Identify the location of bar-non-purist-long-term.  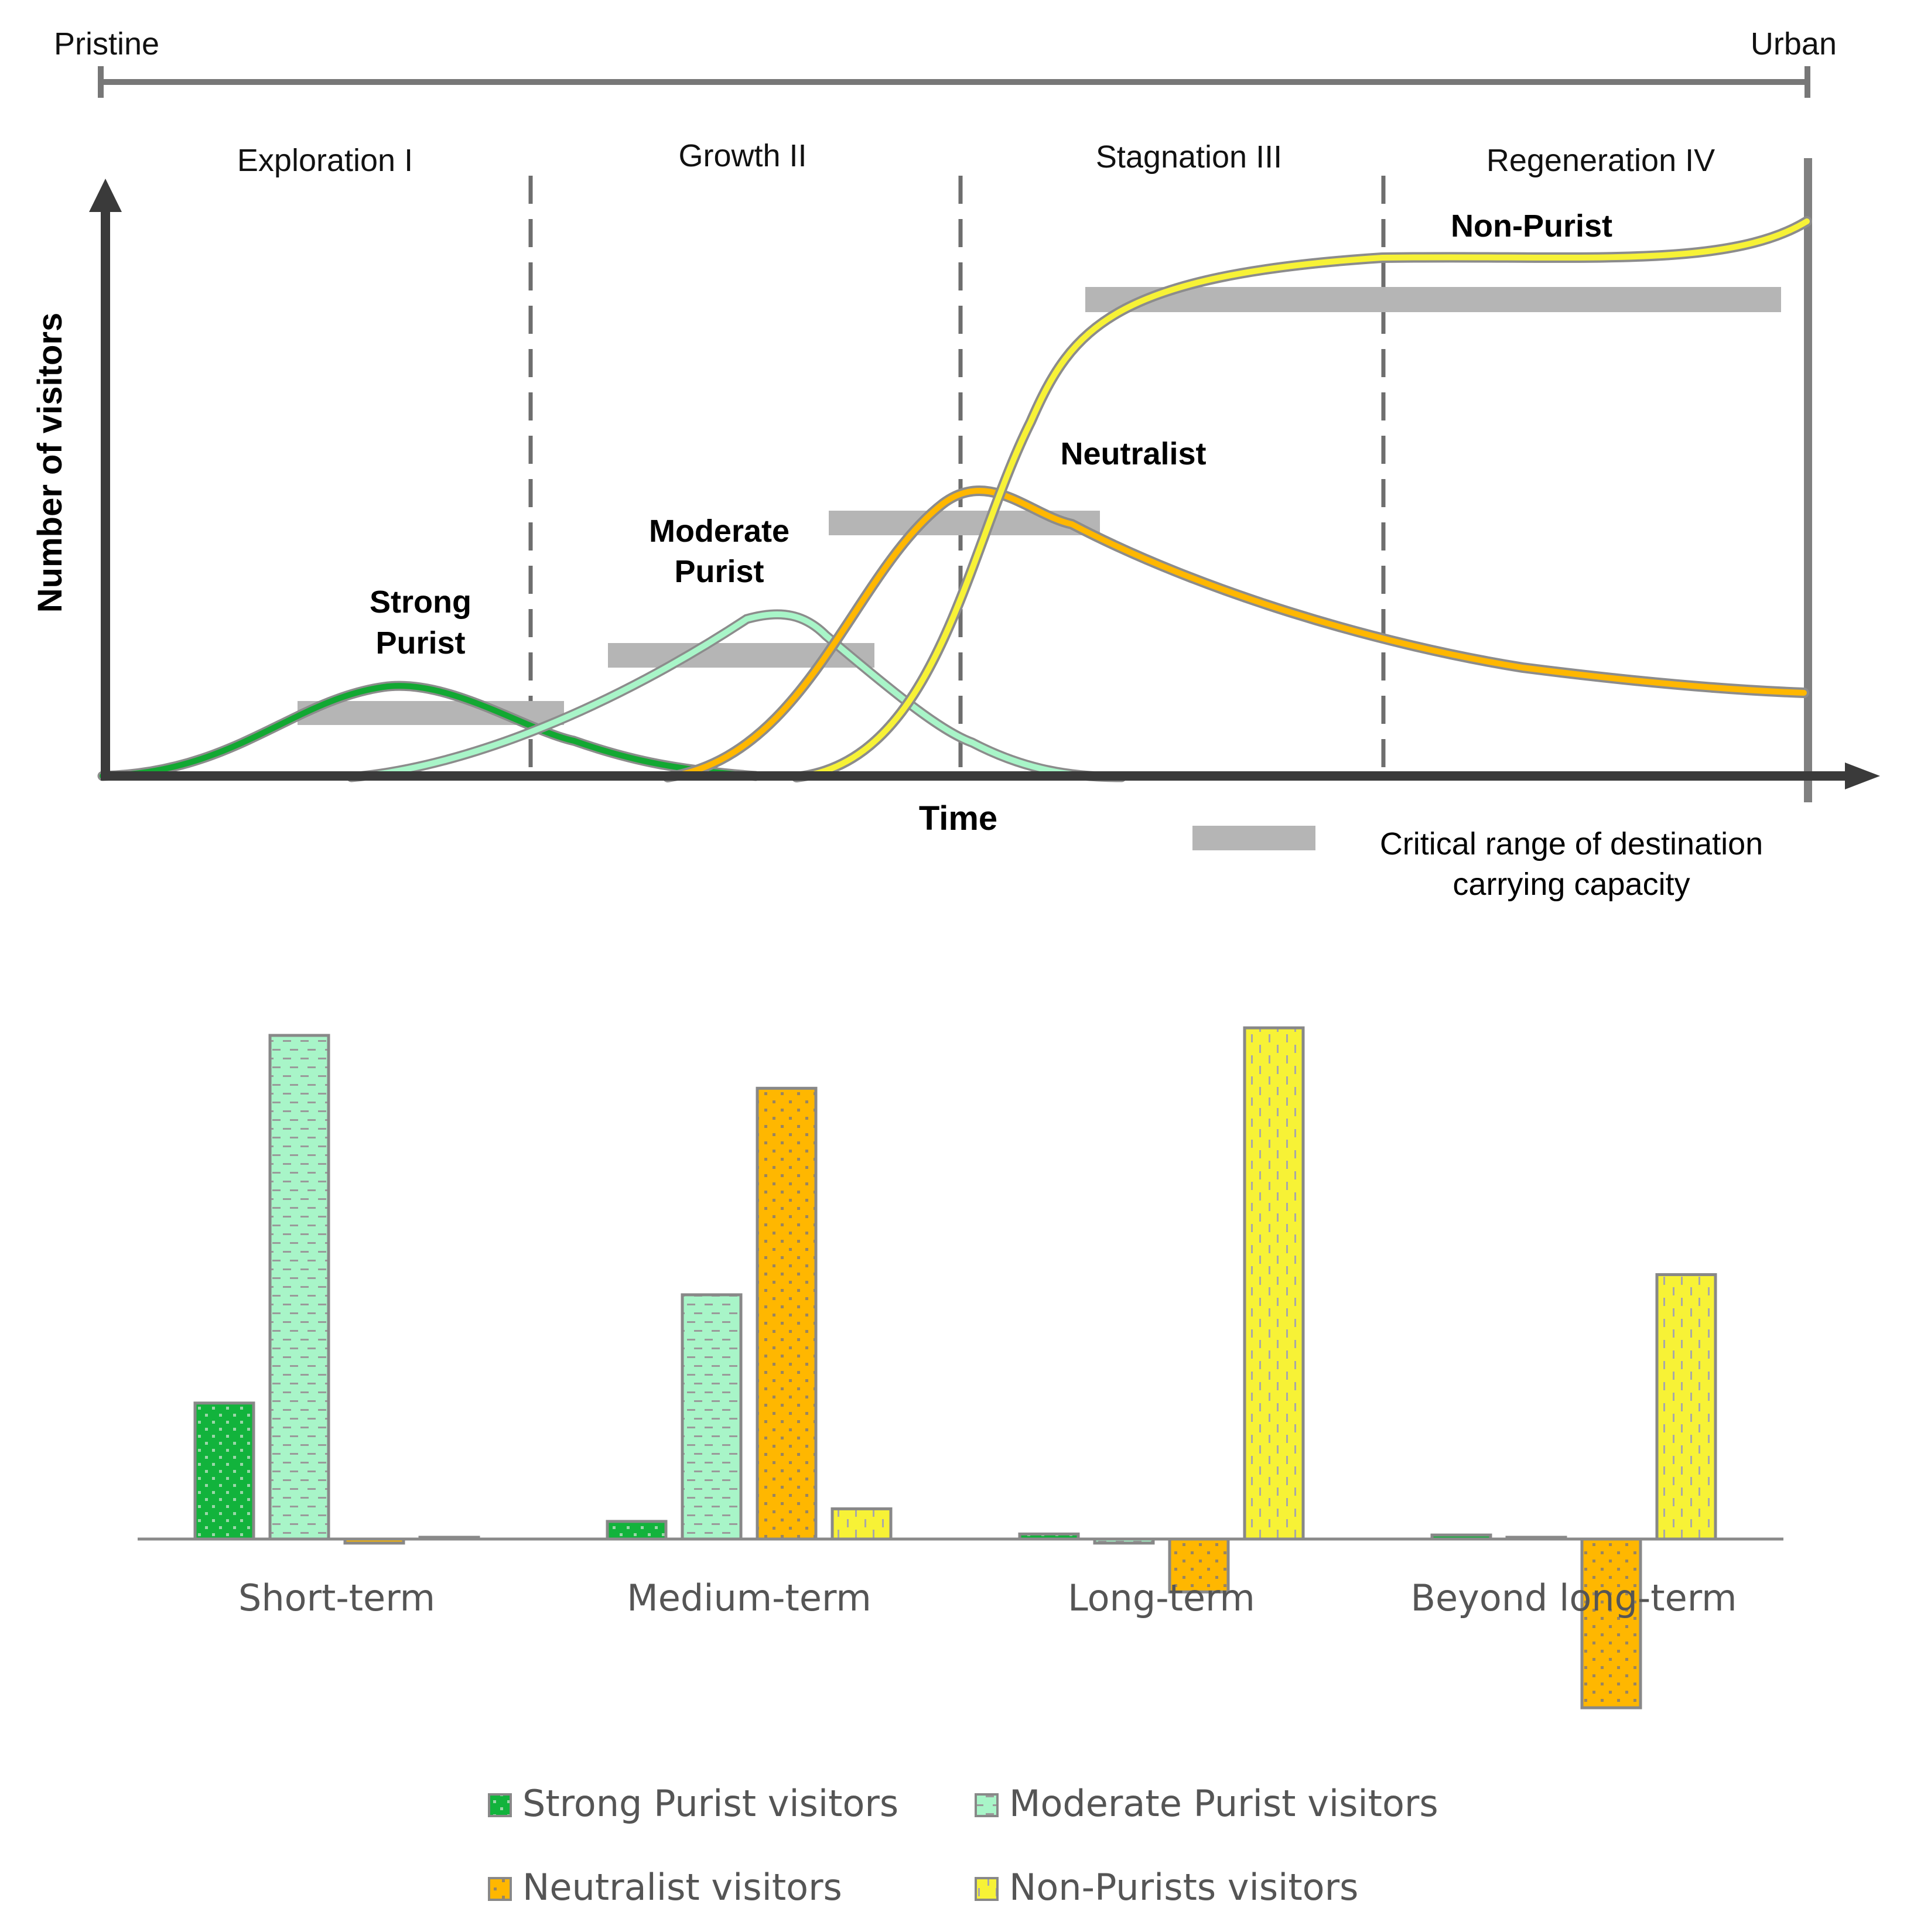
(1274, 1283).